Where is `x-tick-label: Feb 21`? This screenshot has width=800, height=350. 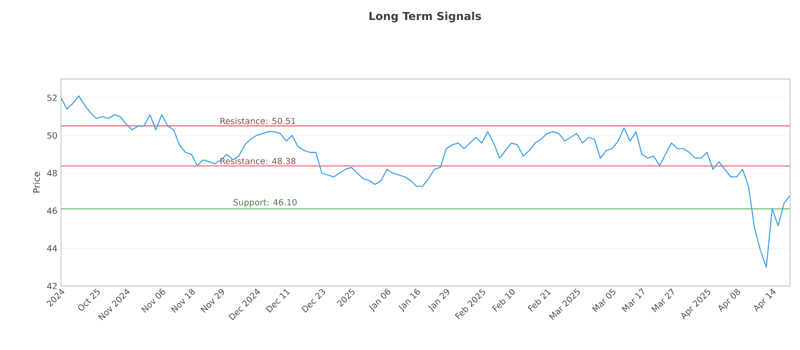
x-tick-label: Feb 21 is located at coordinates (540, 300).